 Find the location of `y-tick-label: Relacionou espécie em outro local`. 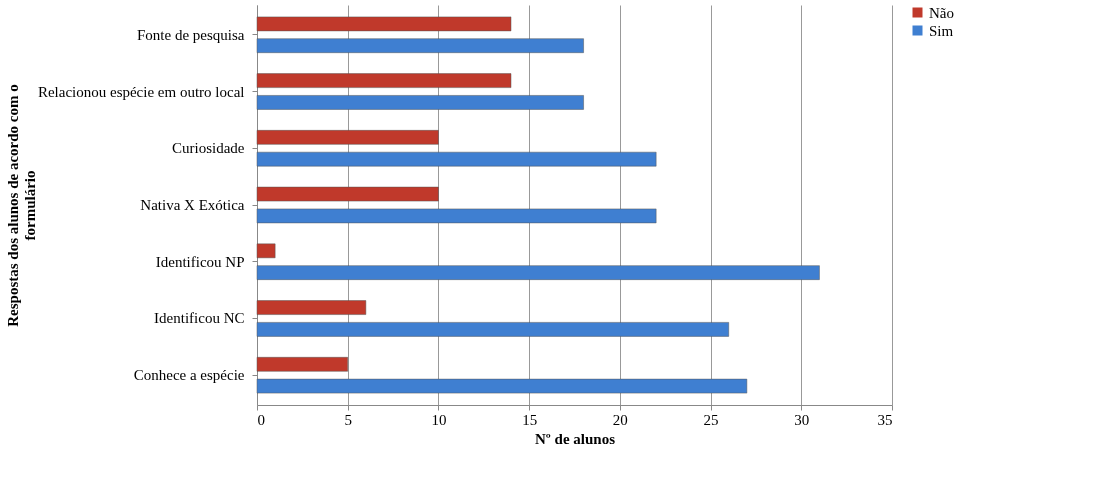

y-tick-label: Relacionou espécie em outro local is located at coordinates (141, 91).